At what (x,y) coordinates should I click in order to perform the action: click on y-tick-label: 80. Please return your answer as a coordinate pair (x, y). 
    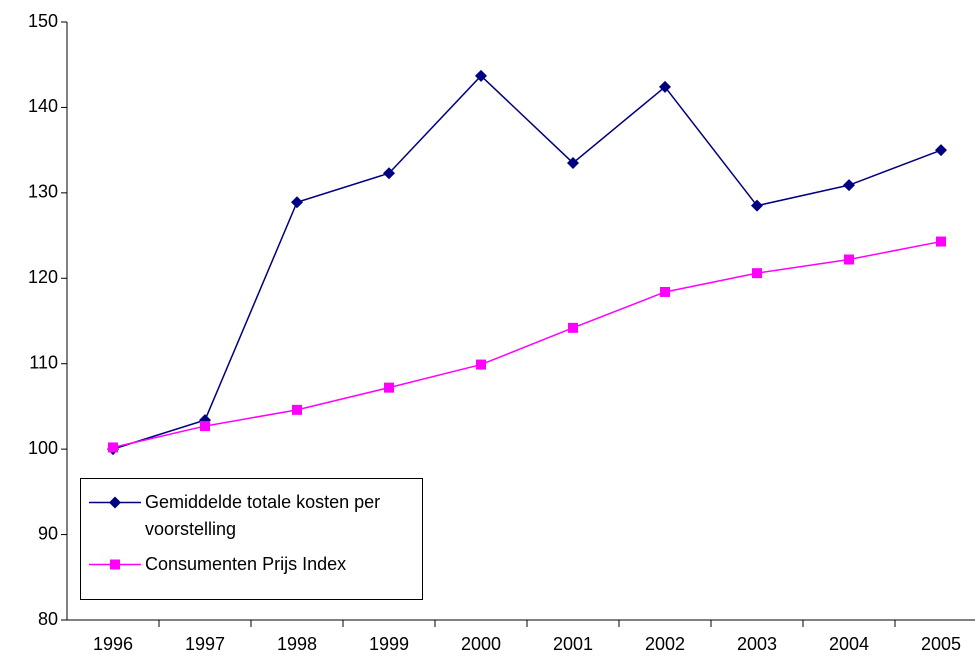
    Looking at the image, I should click on (48, 619).